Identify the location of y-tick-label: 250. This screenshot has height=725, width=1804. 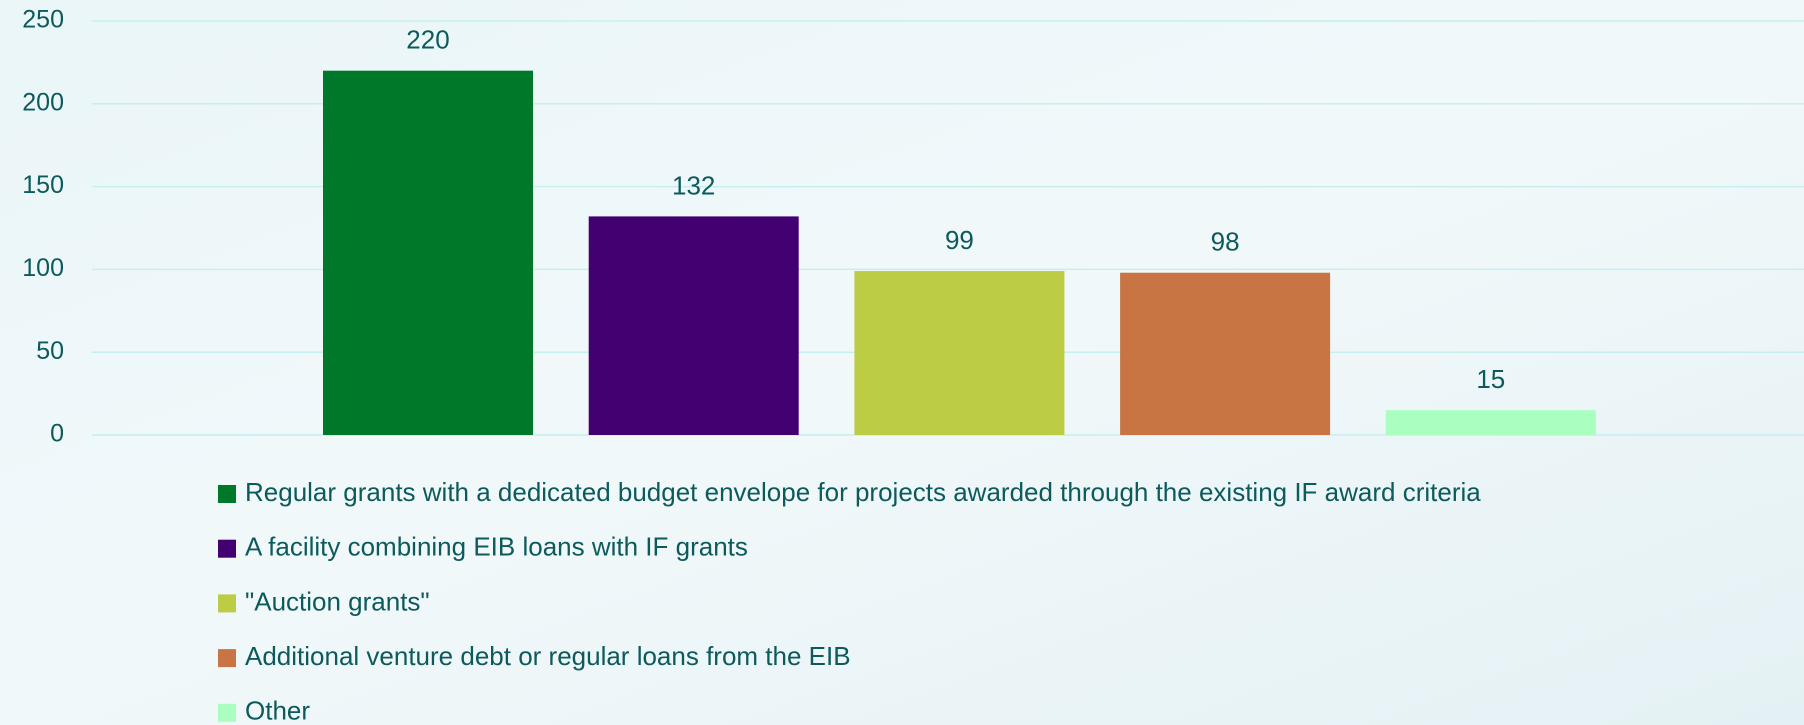
(43, 20).